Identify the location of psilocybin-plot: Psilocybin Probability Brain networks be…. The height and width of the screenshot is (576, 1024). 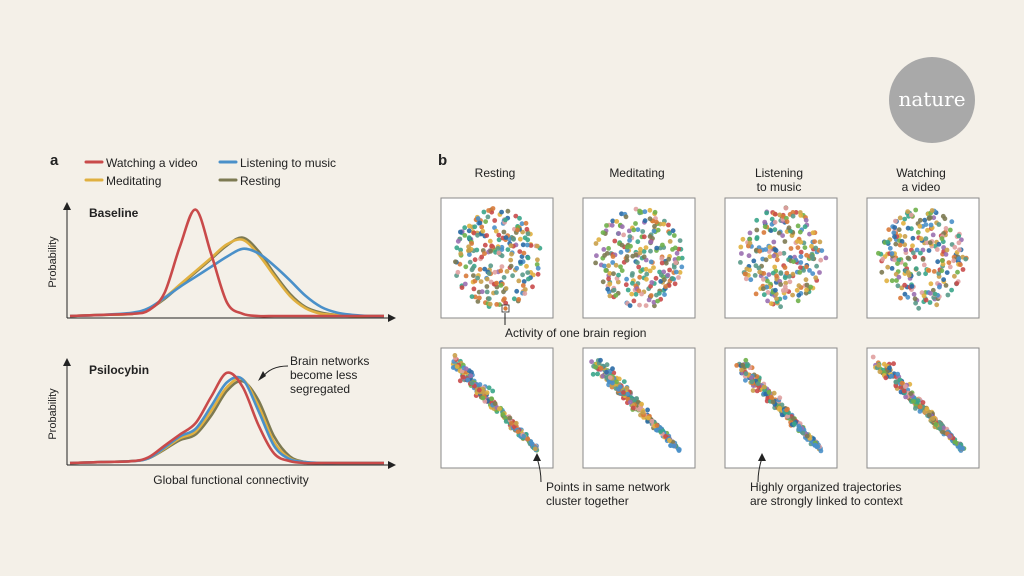
(221, 411).